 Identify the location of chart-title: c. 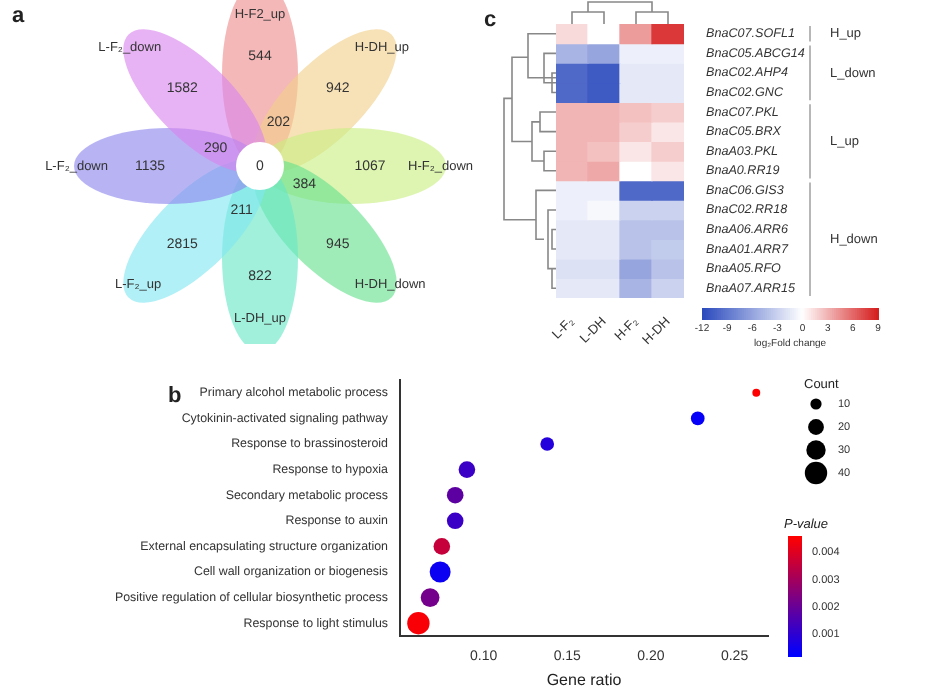
(490, 20).